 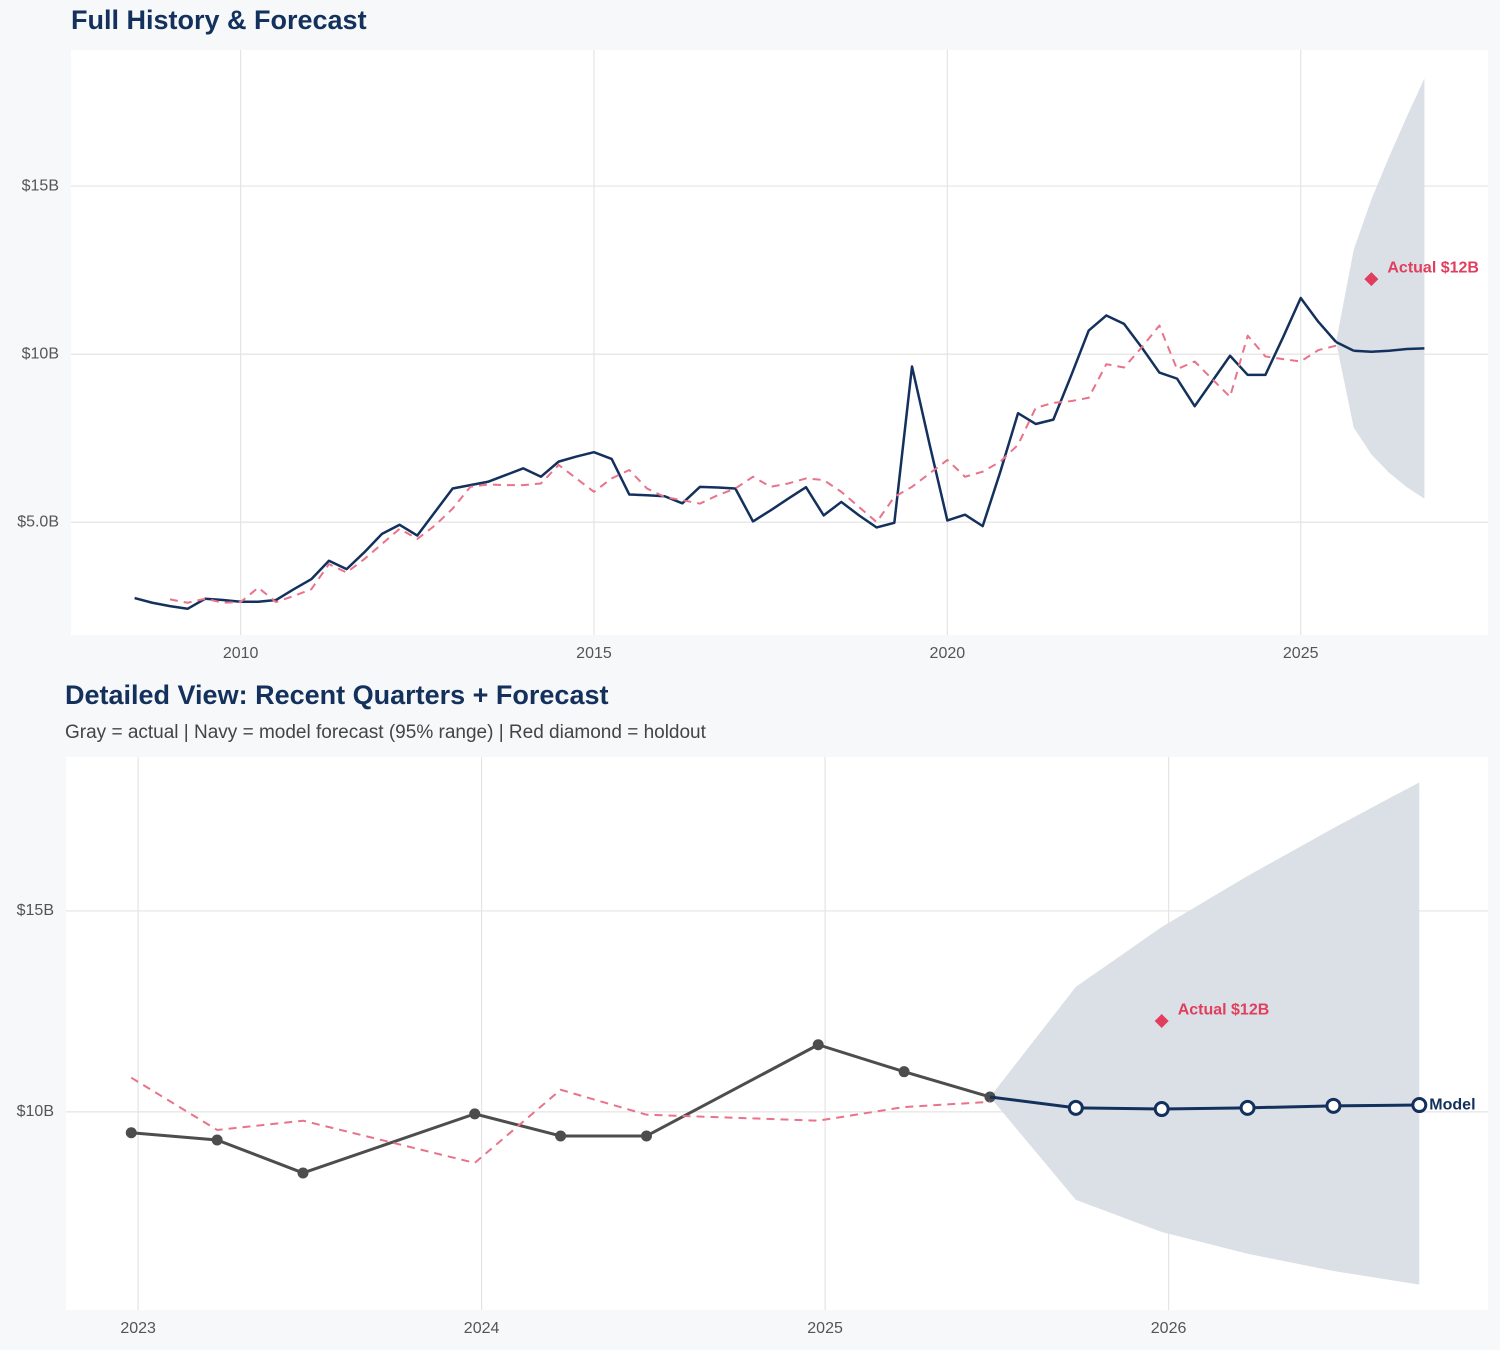 I want to click on series-line, so click(x=1389, y=350).